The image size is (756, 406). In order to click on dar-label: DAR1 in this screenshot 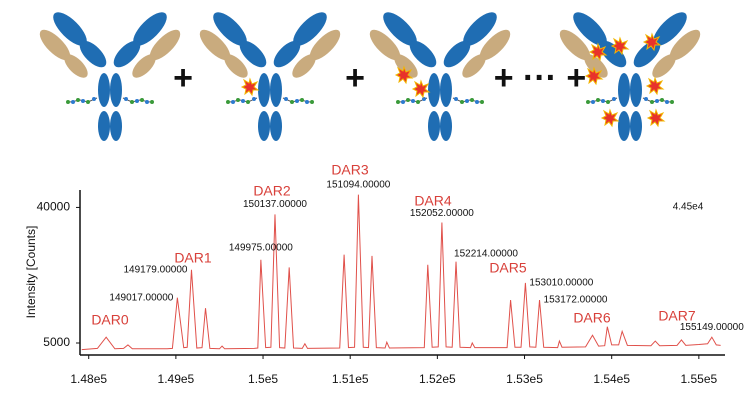, I will do `click(193, 258)`.